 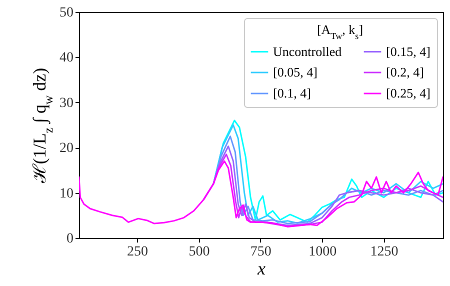 I want to click on y-tick-label: 40, so click(x=67, y=58).